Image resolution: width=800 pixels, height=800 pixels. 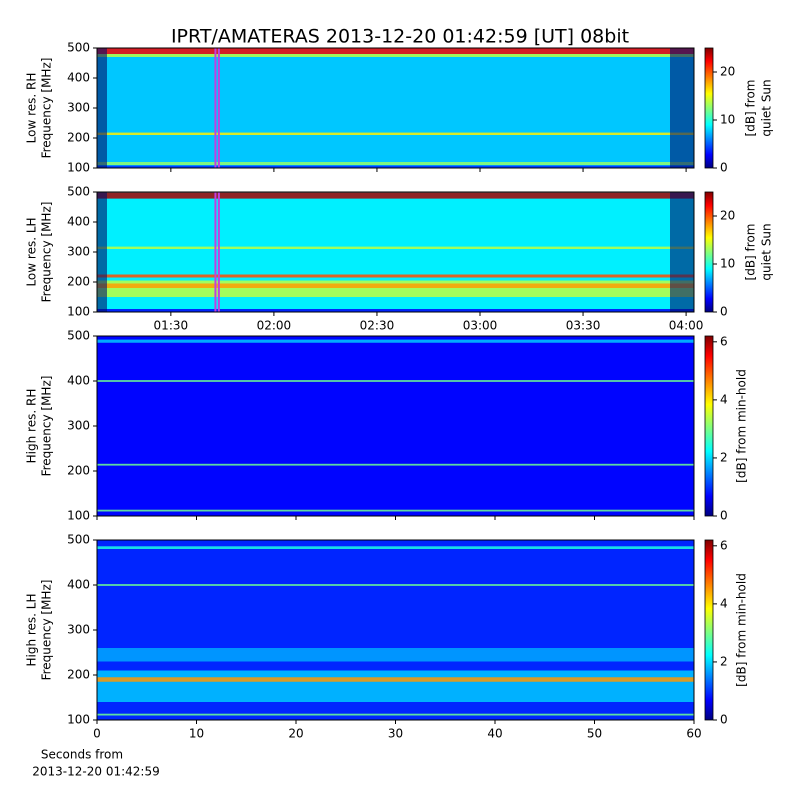 What do you see at coordinates (32, 108) in the screenshot?
I see `y-axis-label: Low res. RH` at bounding box center [32, 108].